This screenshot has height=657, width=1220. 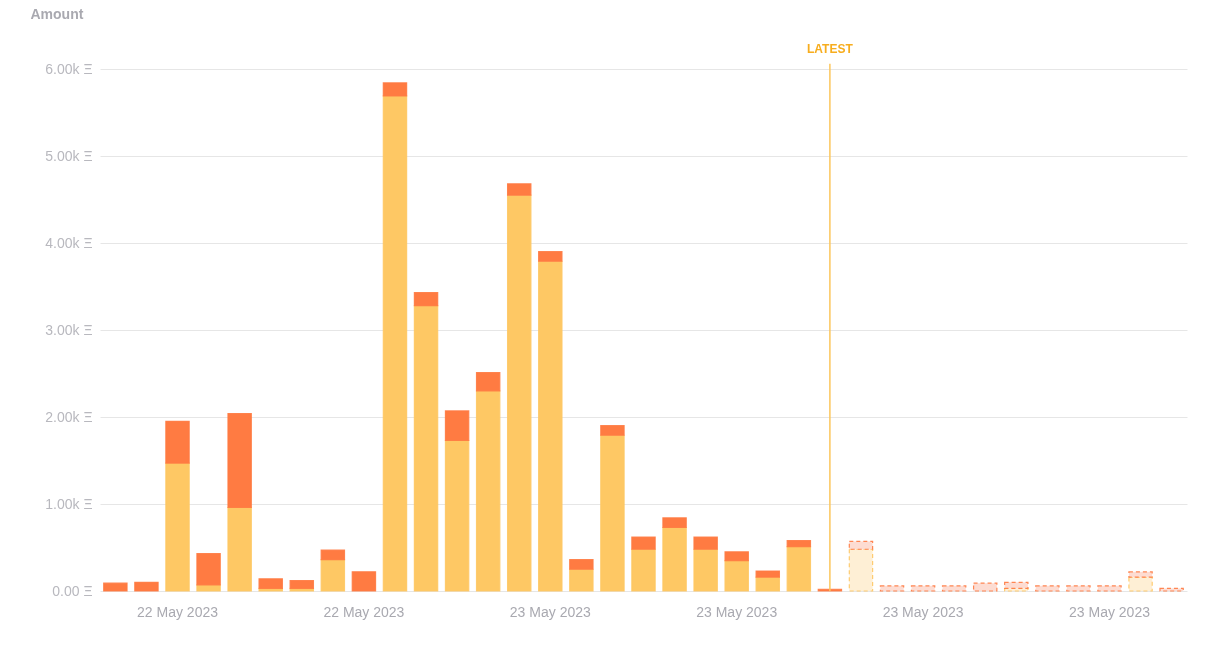 What do you see at coordinates (69, 155) in the screenshot?
I see `y-tick-label: 5.00k Ξ` at bounding box center [69, 155].